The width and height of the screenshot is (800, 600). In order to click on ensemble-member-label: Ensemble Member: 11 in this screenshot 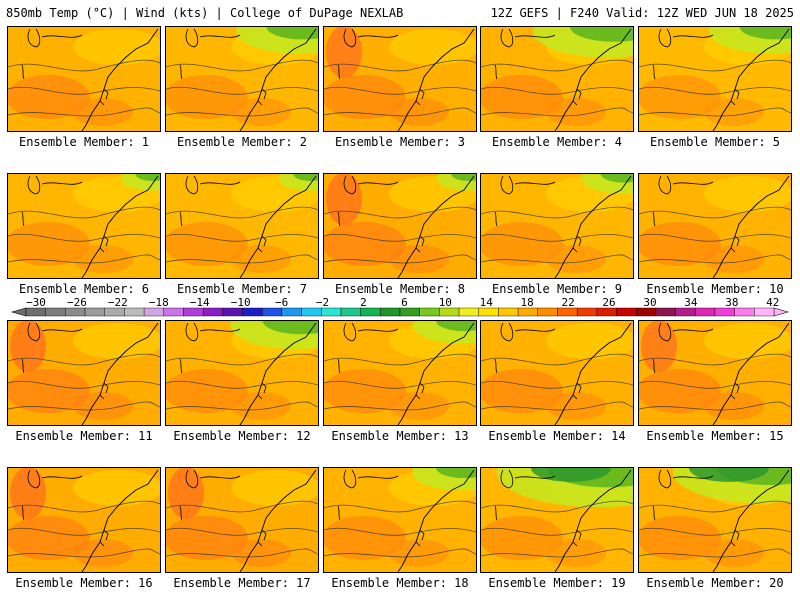, I will do `click(84, 436)`.